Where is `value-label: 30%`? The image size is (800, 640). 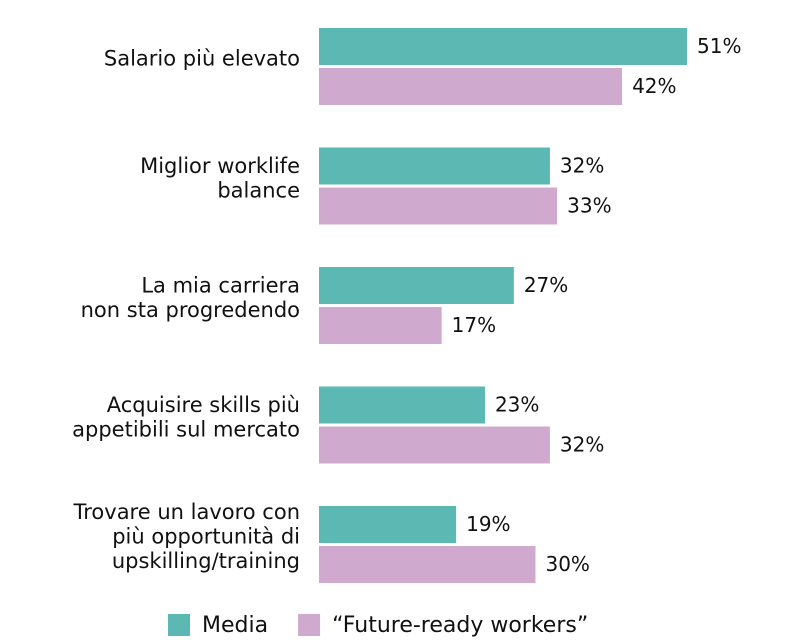
value-label: 30% is located at coordinates (567, 564).